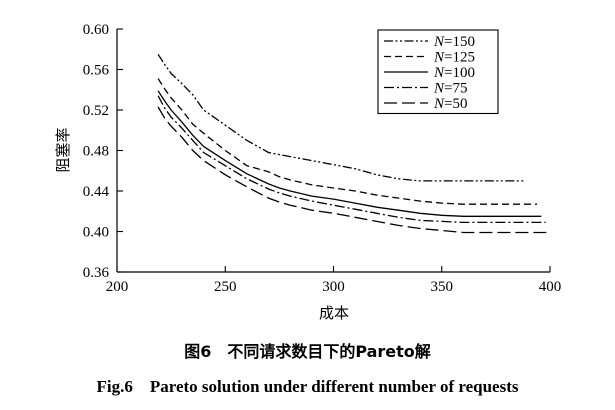 The height and width of the screenshot is (410, 615). Describe the element at coordinates (96, 111) in the screenshot. I see `y-tick-label: 0.52` at that location.